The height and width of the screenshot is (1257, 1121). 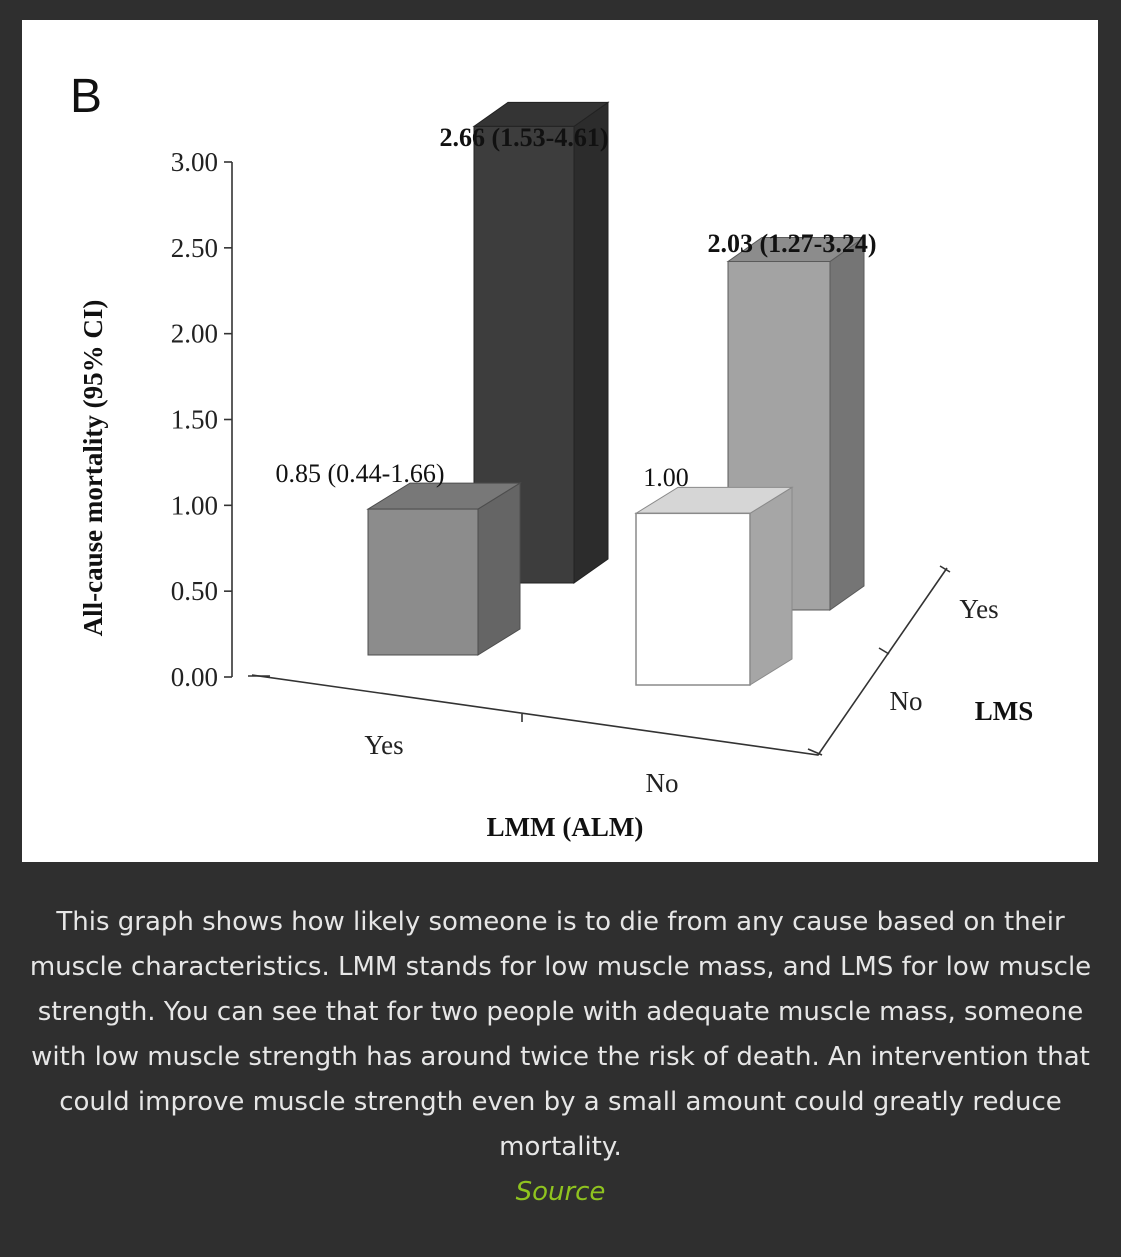 What do you see at coordinates (383, 745) in the screenshot?
I see `x-category-label: Yes` at bounding box center [383, 745].